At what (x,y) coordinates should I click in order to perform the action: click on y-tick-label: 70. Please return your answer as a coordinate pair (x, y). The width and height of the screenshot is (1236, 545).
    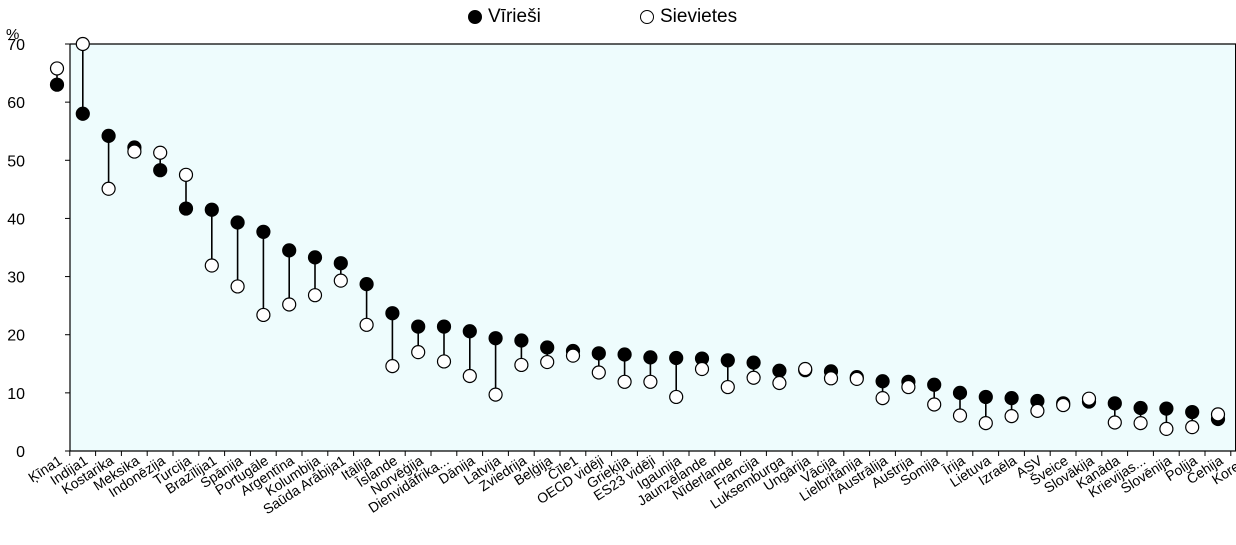
    Looking at the image, I should click on (16, 45).